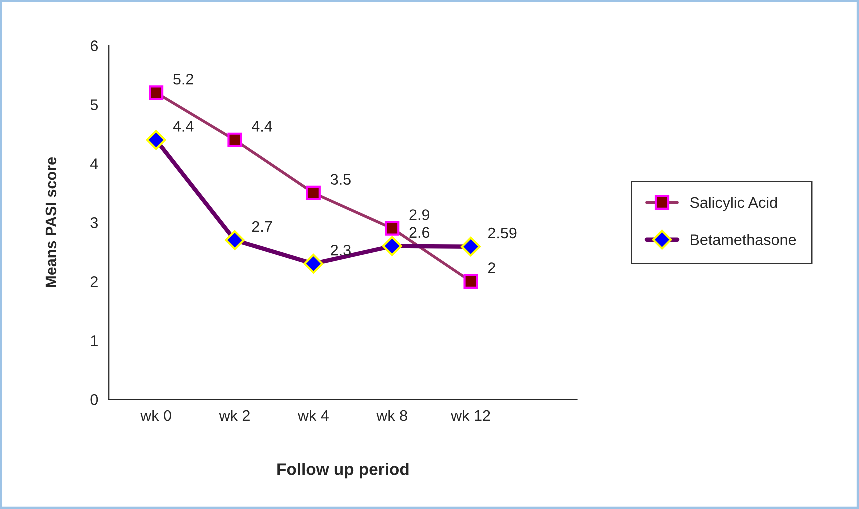 The height and width of the screenshot is (509, 859). Describe the element at coordinates (94, 341) in the screenshot. I see `y-tick-label: 1` at that location.